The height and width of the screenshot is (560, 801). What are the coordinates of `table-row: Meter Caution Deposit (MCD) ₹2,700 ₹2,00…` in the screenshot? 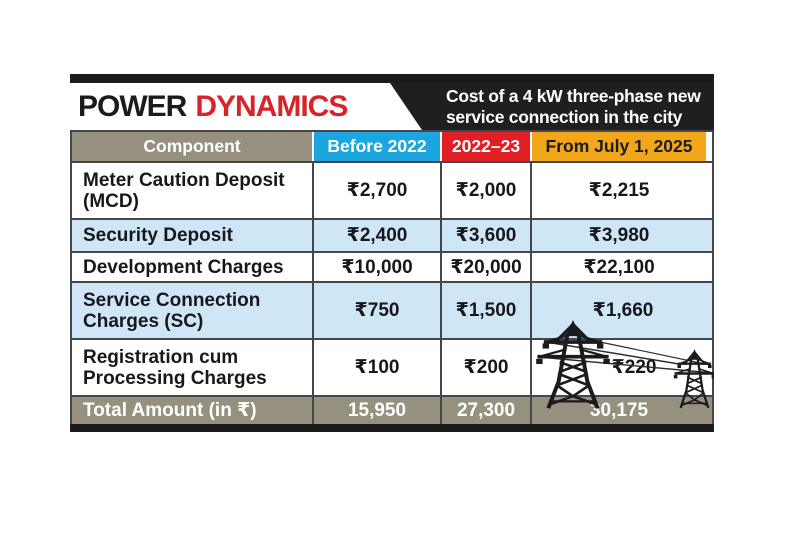 It's located at (392, 189).